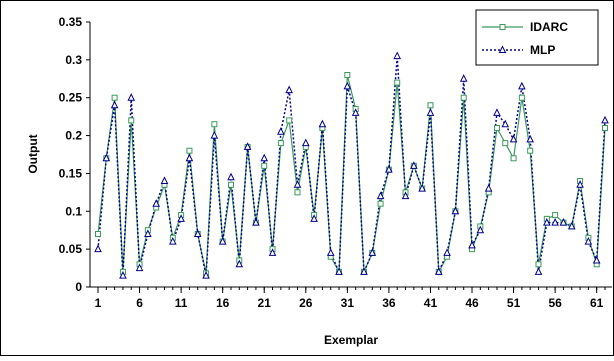  Describe the element at coordinates (73, 211) in the screenshot. I see `y-tick-label: 0.1` at that location.